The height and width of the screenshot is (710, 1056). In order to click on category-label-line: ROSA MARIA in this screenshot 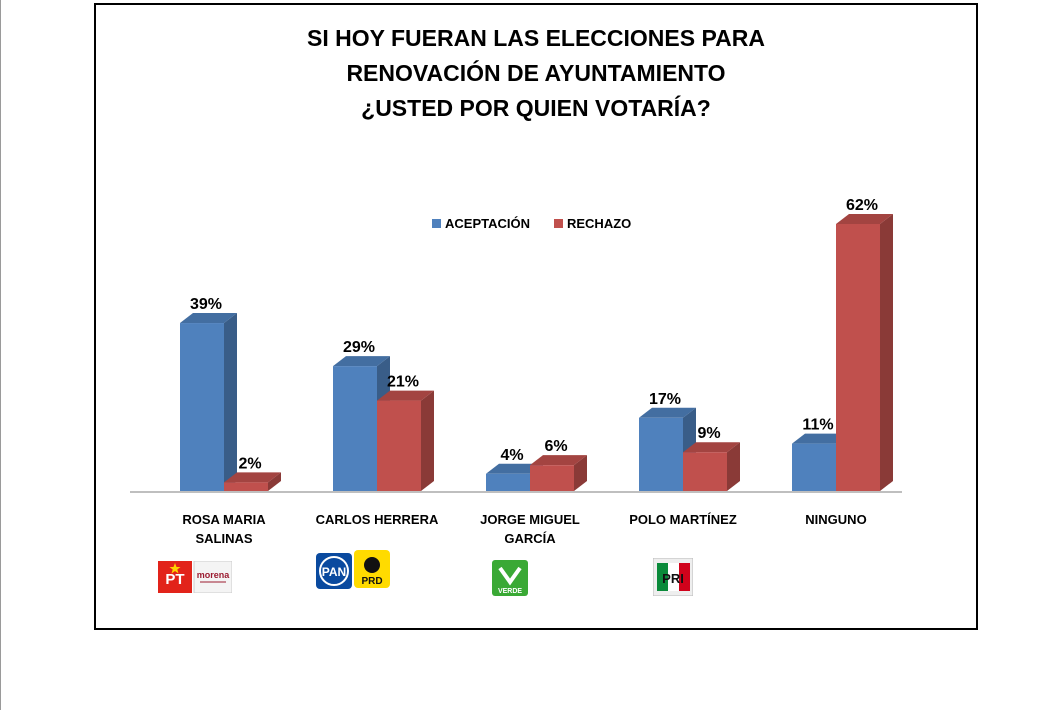, I will do `click(224, 519)`.